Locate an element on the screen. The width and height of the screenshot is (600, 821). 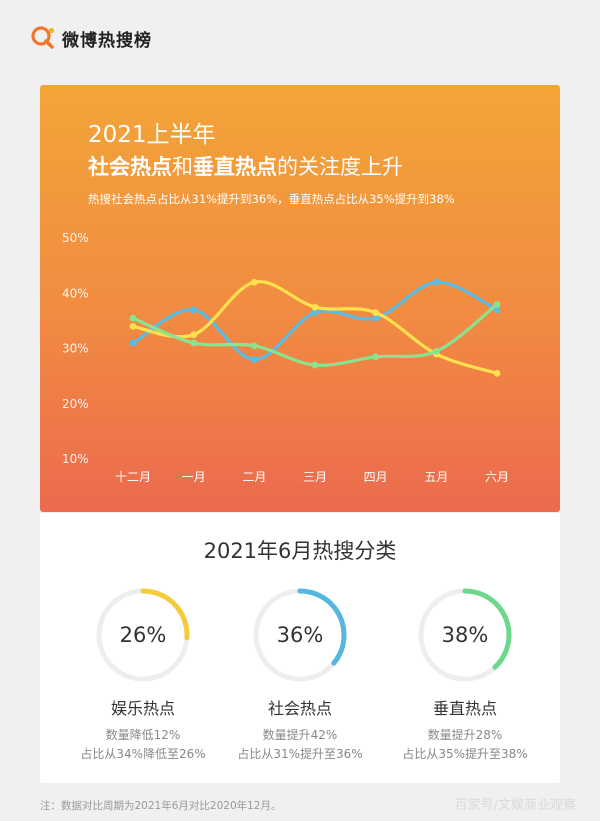
ring-chart: 38% is located at coordinates (465, 635).